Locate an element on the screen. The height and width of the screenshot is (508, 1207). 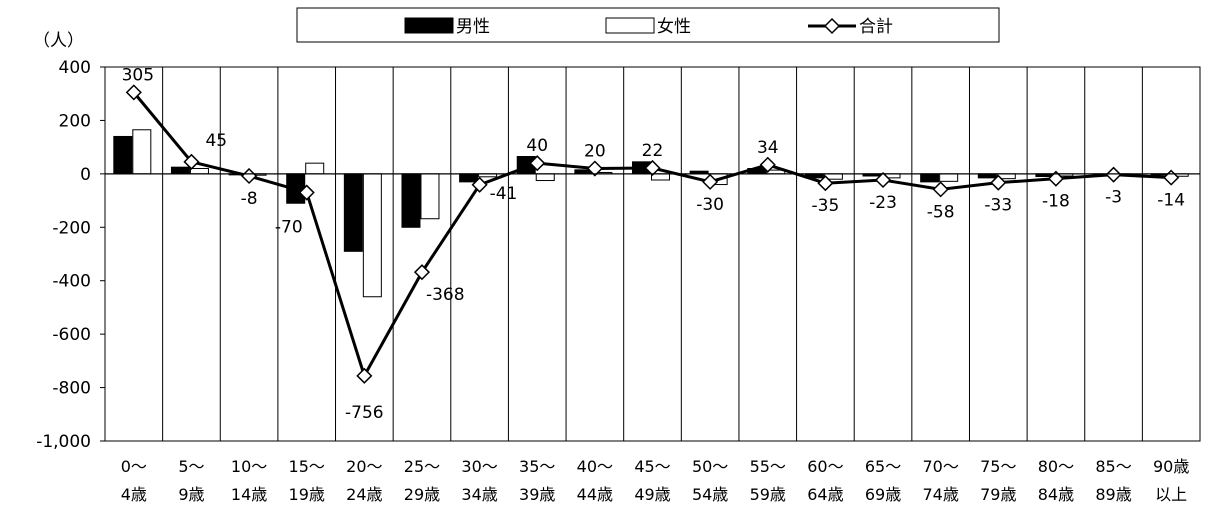
total-data-label: -58 is located at coordinates (941, 212).